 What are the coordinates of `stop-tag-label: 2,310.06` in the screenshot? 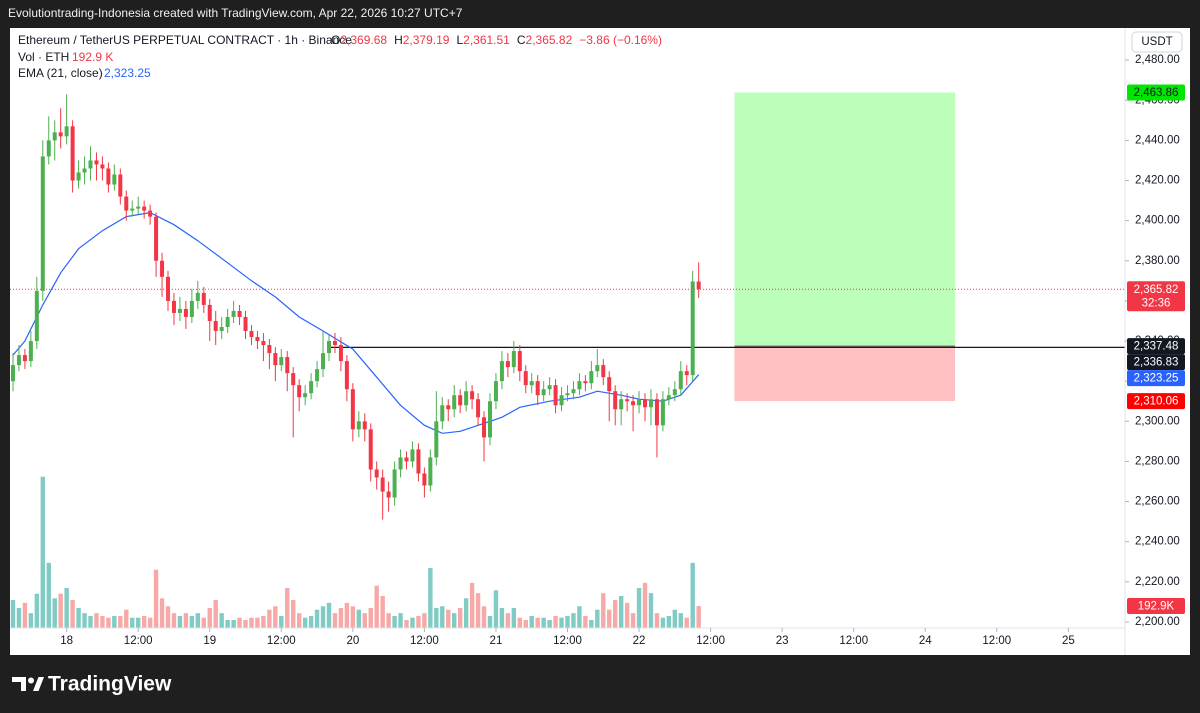 It's located at (1156, 402).